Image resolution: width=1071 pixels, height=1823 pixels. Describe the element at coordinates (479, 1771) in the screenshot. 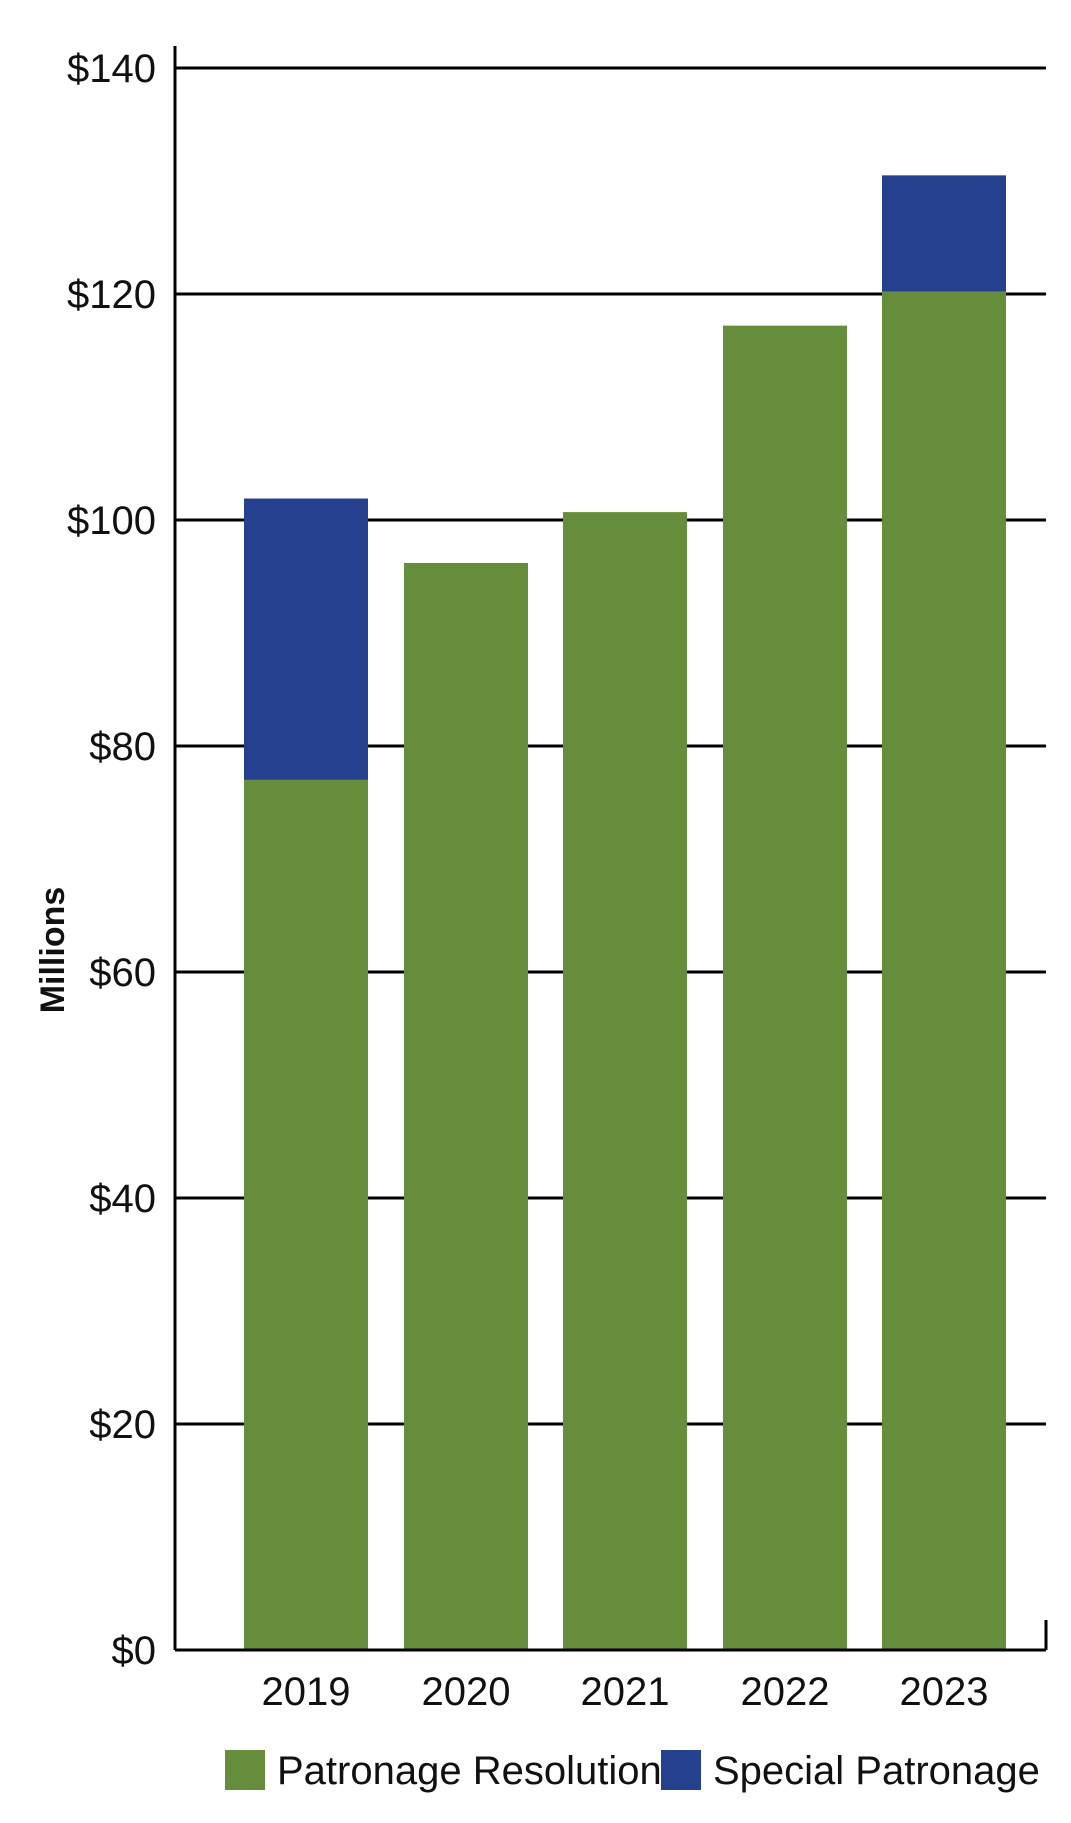

I see `legend-label: Patronage Resolutions` at that location.